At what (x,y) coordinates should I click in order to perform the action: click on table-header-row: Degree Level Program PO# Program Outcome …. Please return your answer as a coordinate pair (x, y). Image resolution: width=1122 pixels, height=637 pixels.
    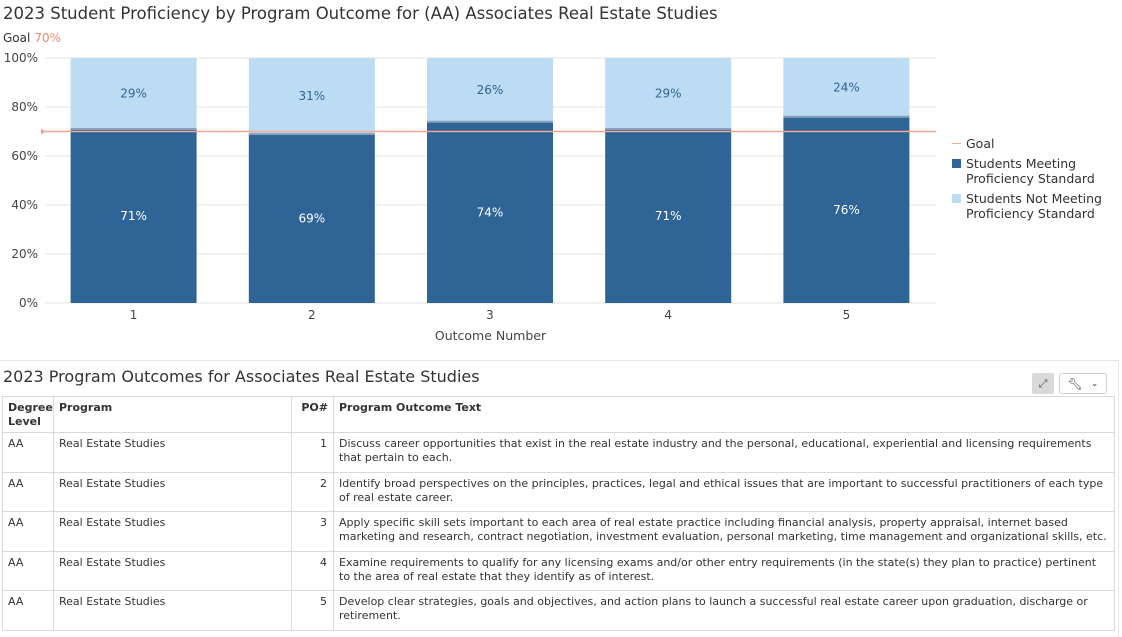
    Looking at the image, I should click on (558, 414).